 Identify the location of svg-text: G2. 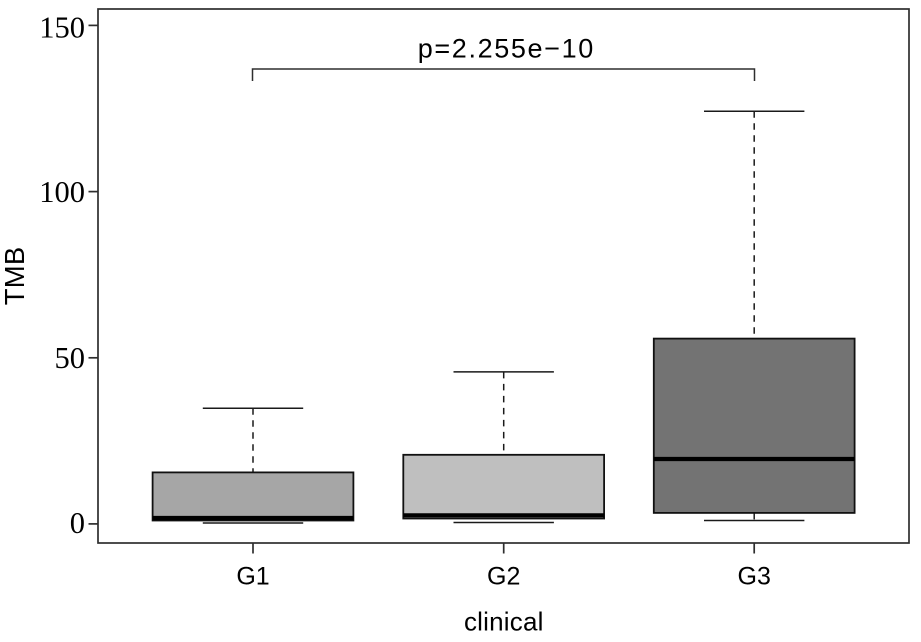
(503, 577).